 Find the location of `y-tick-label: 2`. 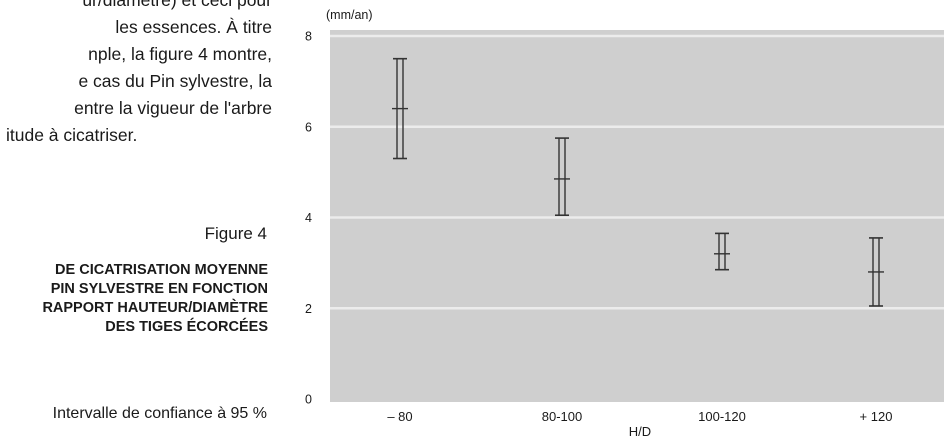

y-tick-label: 2 is located at coordinates (308, 309).